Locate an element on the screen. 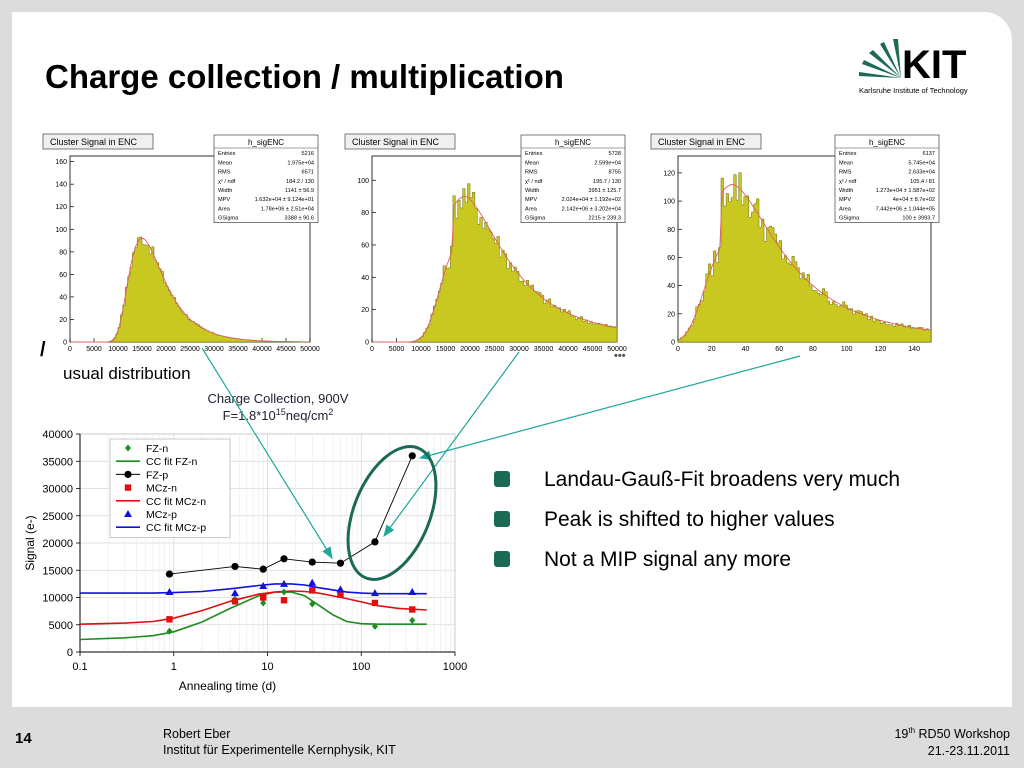 This screenshot has width=1024, height=768. chart-legend-label: MCz-p is located at coordinates (161, 515).